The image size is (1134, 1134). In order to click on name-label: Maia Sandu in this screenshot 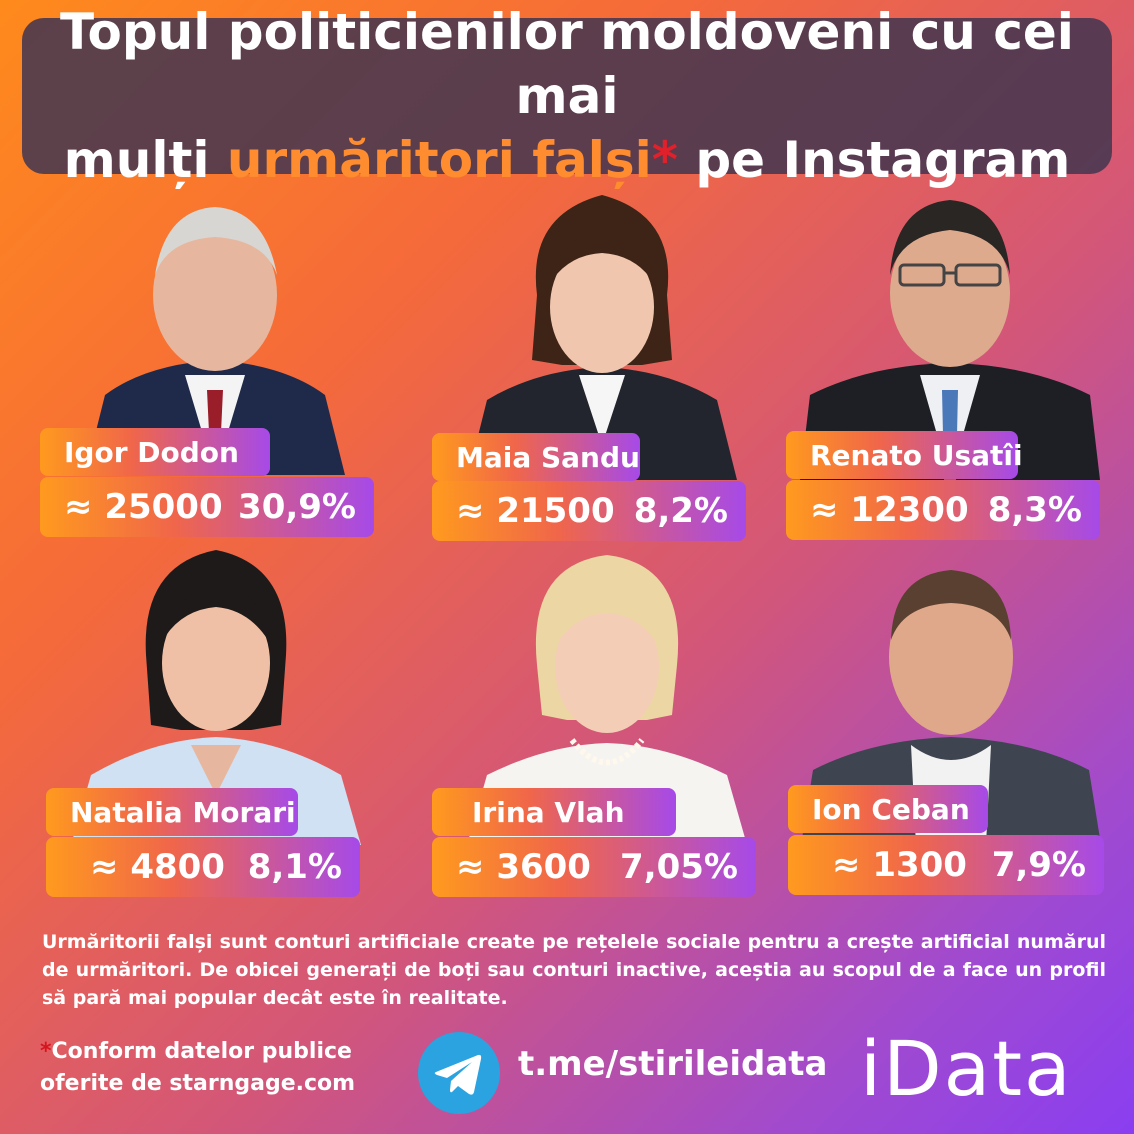, I will do `click(536, 457)`.